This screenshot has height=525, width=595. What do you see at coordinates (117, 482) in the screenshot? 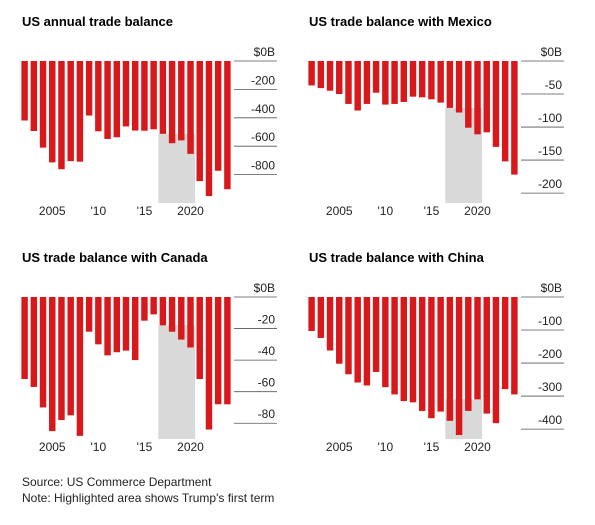
I see `source: Source: US Commerce Department` at bounding box center [117, 482].